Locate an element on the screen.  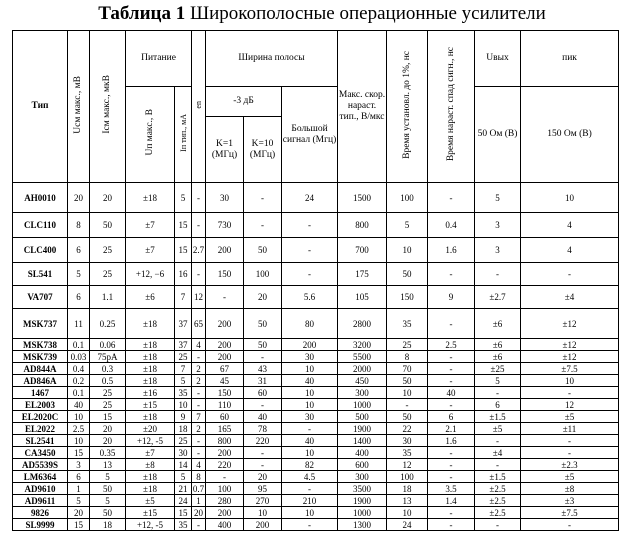
cell-ioffset: 0.25 is located at coordinates (107, 323).